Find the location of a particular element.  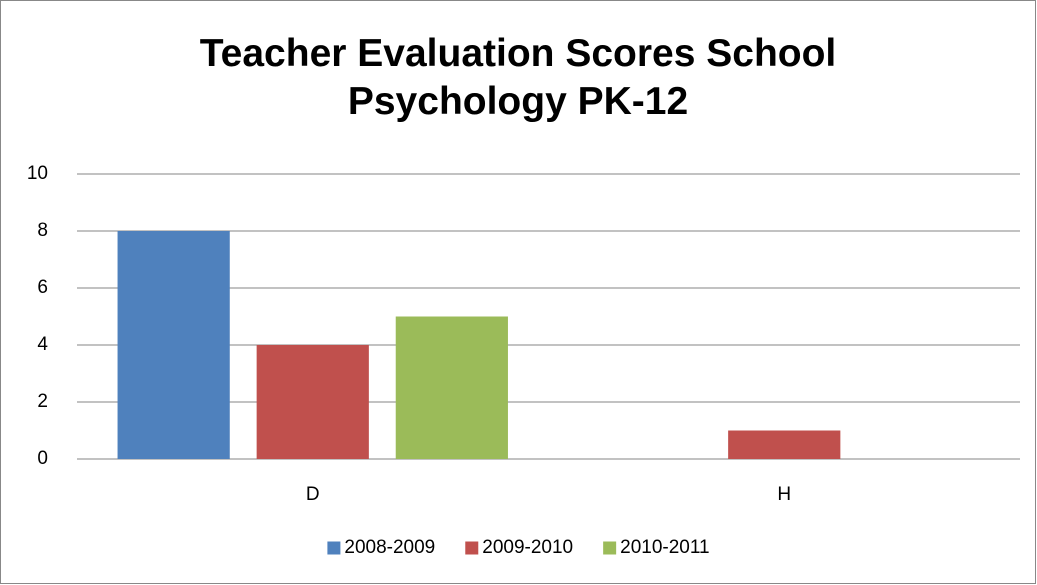

legend-label: 2008-2009 is located at coordinates (389, 547).